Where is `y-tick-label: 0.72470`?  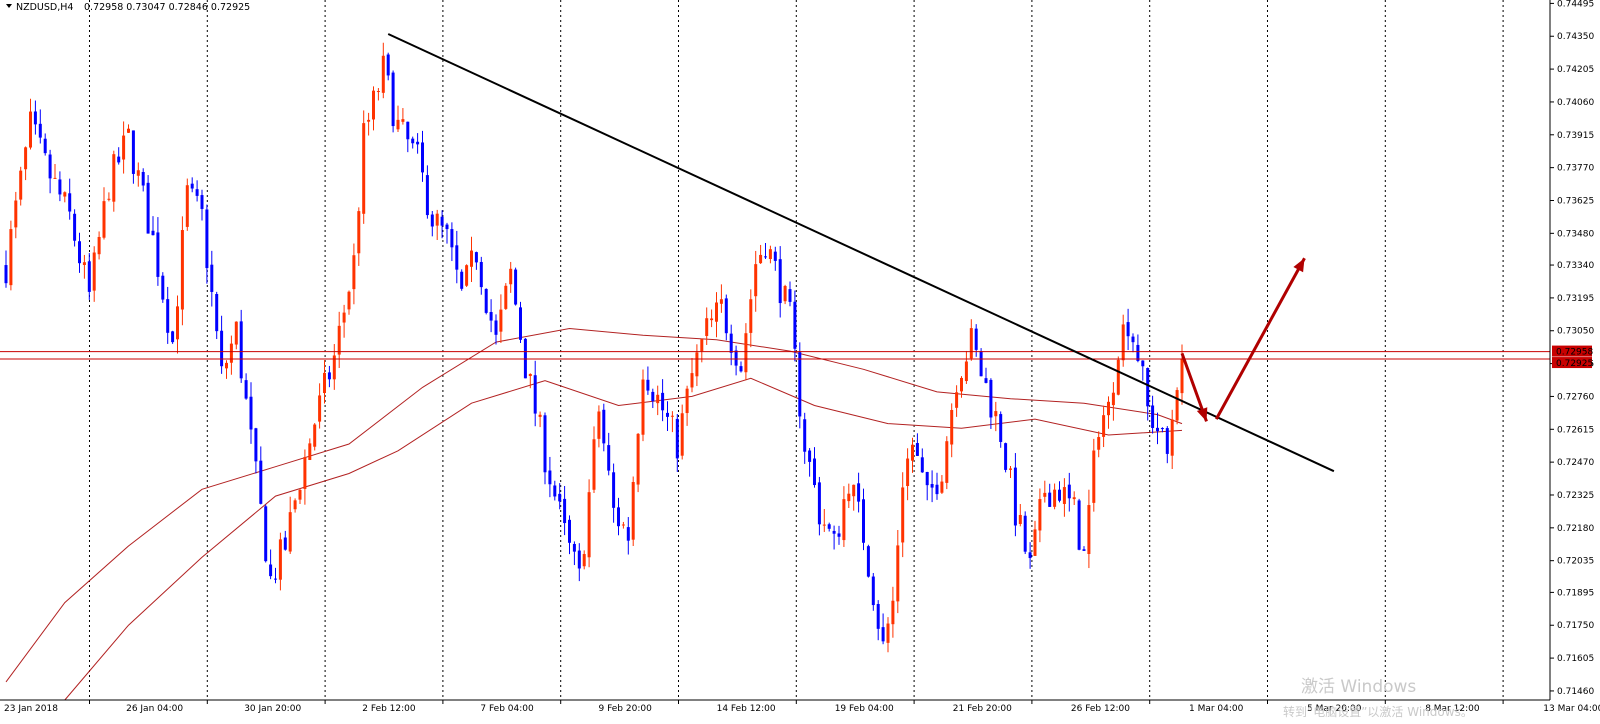
y-tick-label: 0.72470 is located at coordinates (1575, 463).